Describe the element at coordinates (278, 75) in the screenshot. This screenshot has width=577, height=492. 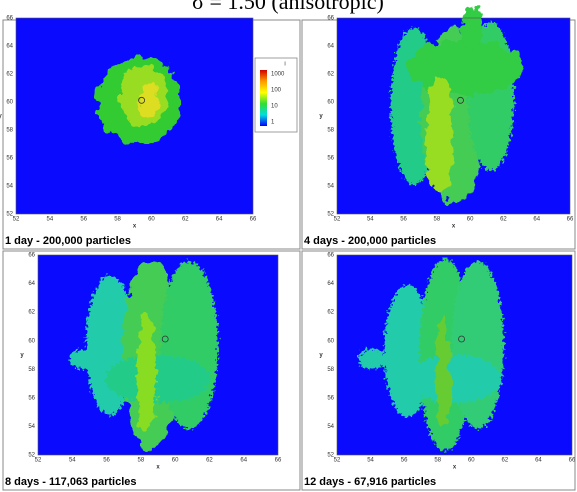
I see `legend-label: 1000` at that location.